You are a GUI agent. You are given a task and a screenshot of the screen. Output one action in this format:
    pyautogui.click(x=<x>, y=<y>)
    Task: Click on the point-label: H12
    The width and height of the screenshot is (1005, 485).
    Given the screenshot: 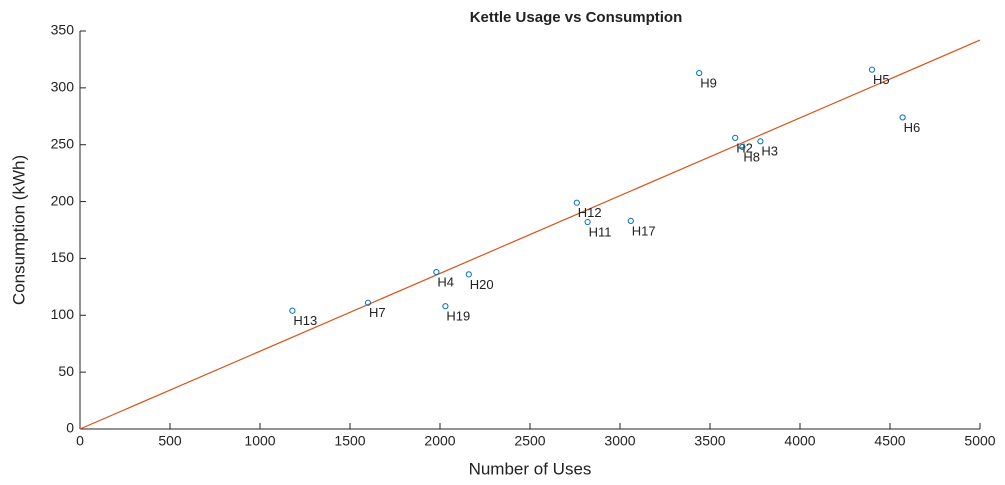 What is the action you would take?
    pyautogui.click(x=590, y=212)
    